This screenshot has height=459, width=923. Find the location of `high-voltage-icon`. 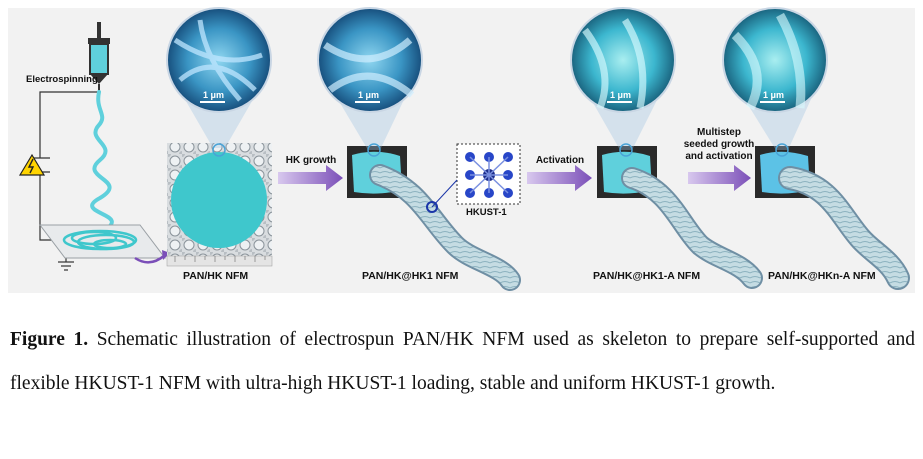

high-voltage-icon is located at coordinates (32, 164).